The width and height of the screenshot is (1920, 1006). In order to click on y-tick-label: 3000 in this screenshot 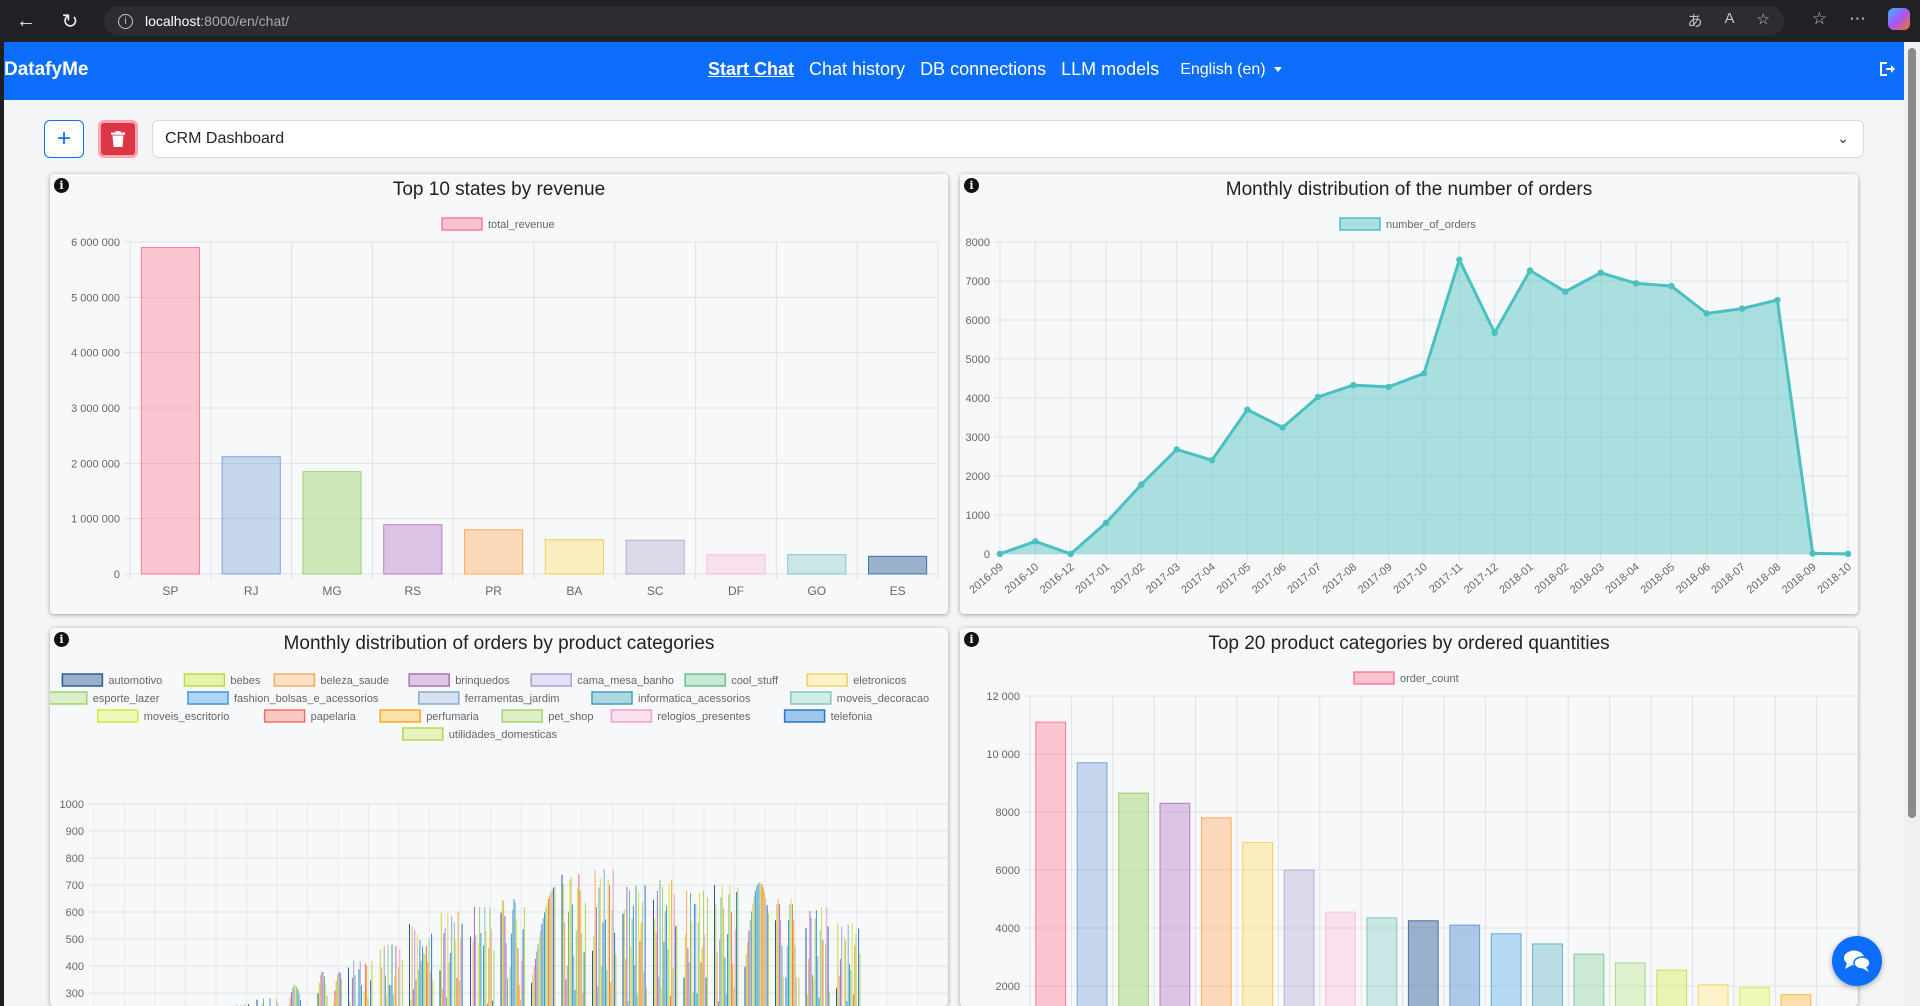, I will do `click(978, 438)`.